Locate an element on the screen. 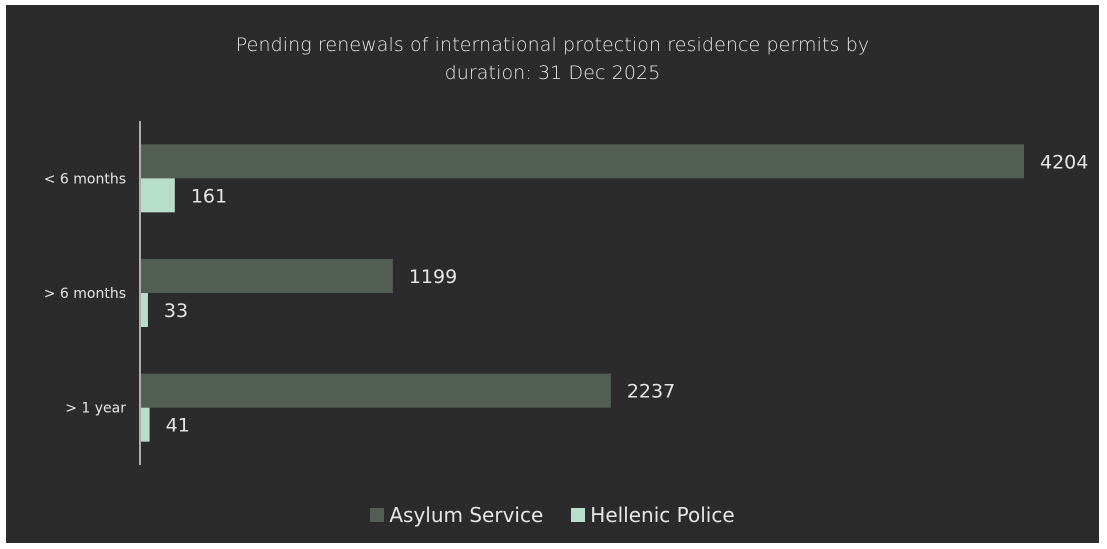 The height and width of the screenshot is (549, 1107). legend-swatch-asylum-service is located at coordinates (377, 515).